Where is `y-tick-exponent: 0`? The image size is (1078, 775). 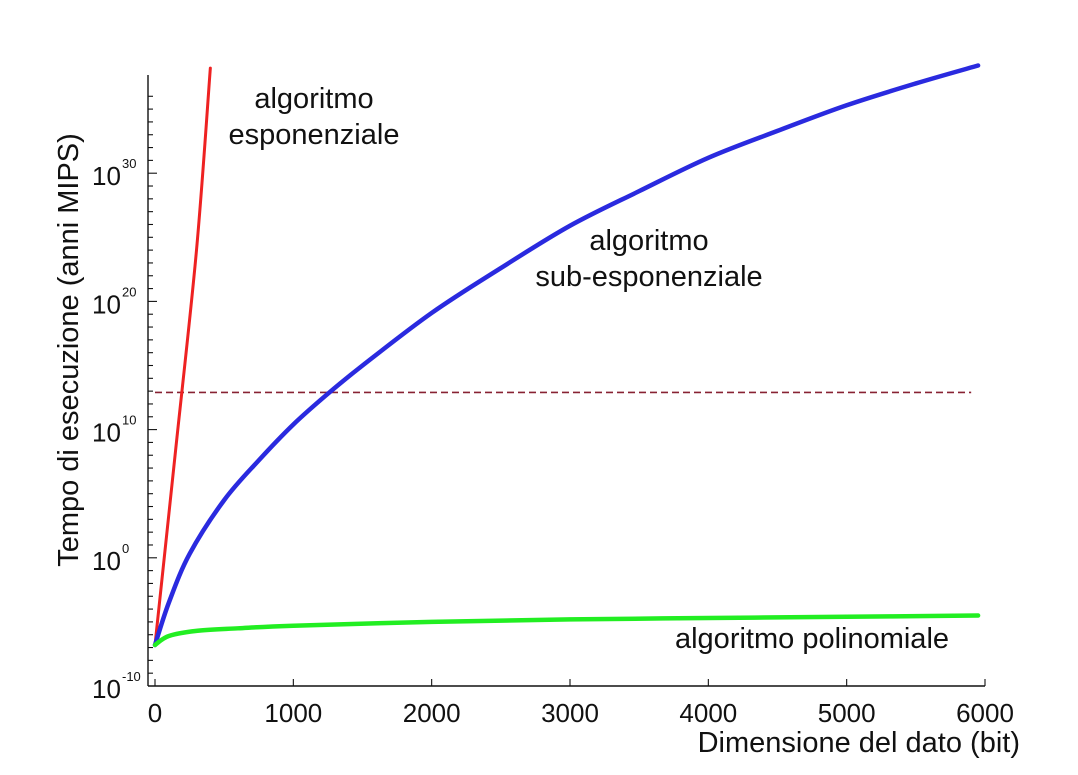 y-tick-exponent: 0 is located at coordinates (125, 548).